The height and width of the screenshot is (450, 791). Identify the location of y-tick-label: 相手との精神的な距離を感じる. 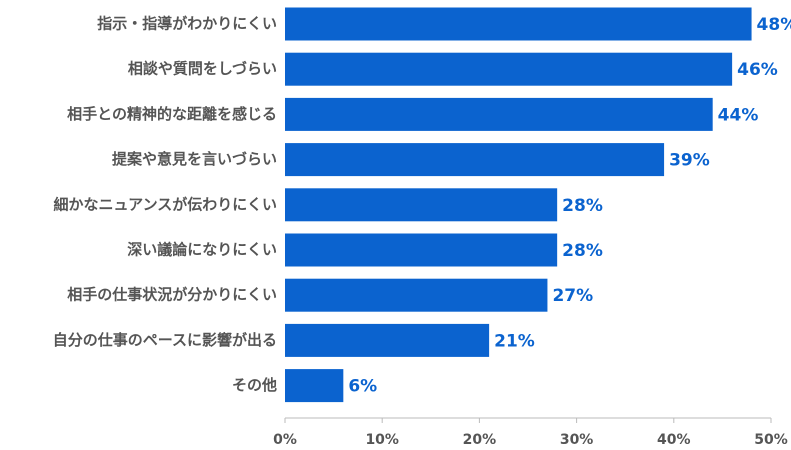
(172, 114).